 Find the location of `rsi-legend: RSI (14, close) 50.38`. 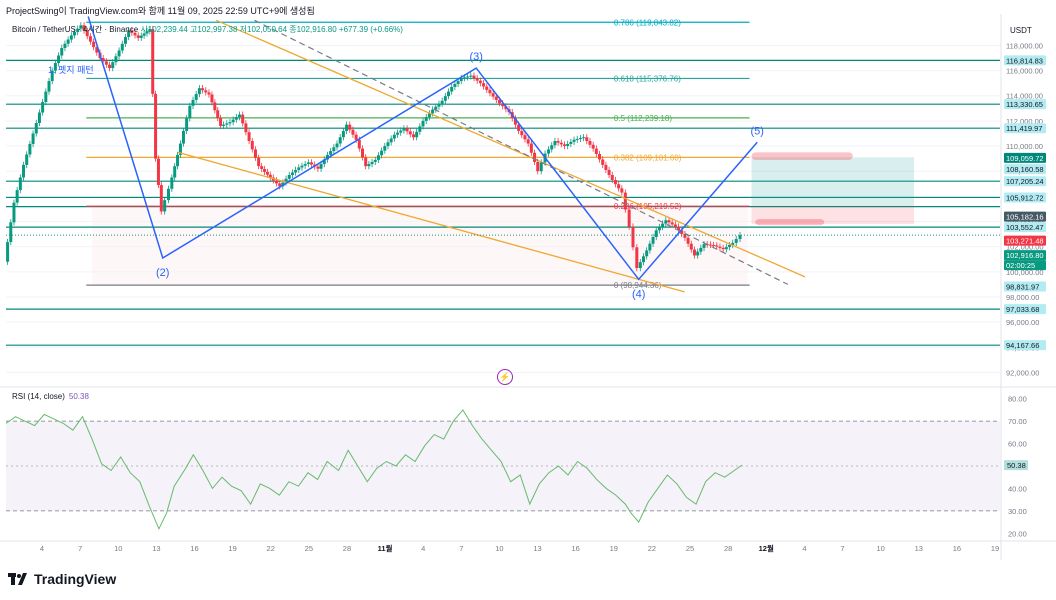

rsi-legend: RSI (14, close) 50.38 is located at coordinates (50, 396).